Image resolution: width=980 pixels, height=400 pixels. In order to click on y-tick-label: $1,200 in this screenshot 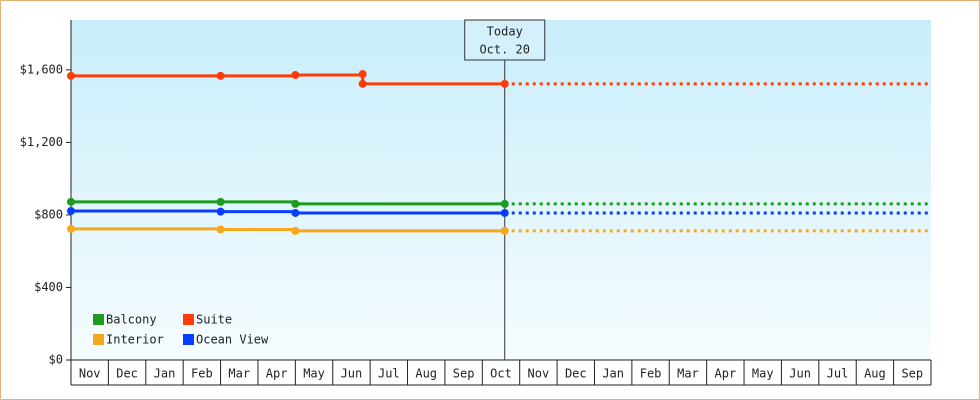, I will do `click(41, 142)`.